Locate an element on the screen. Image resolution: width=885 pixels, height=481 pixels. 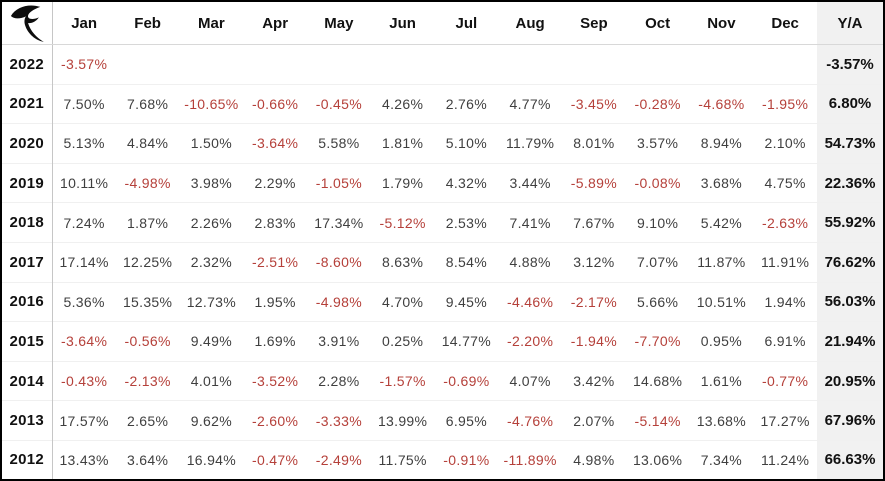
return-cell-2015-sep: -1.94% is located at coordinates (594, 341).